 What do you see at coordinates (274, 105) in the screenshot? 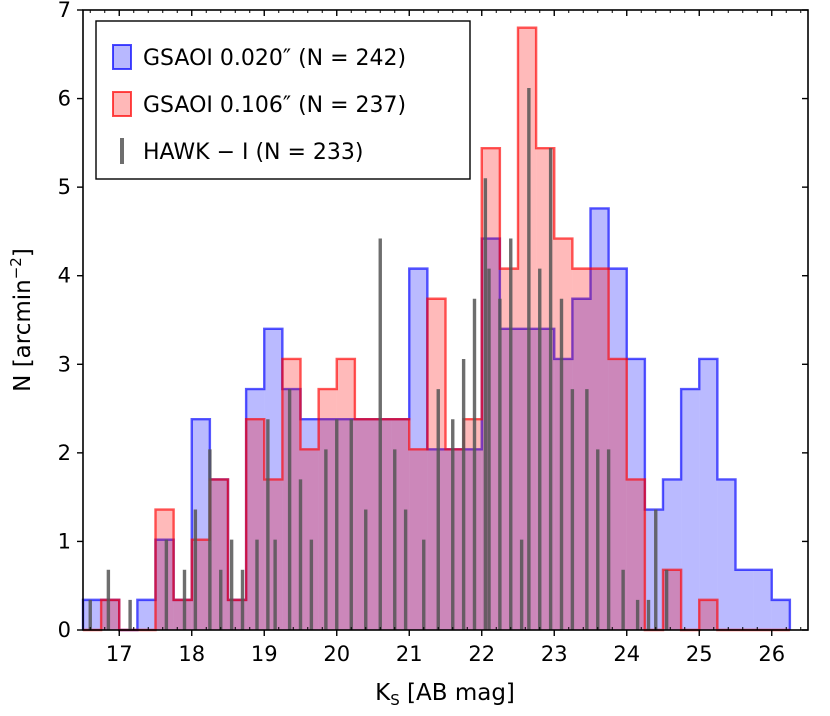
I see `legend-label-gsaoi-106: GSAOI 0.106″ (N = 237)` at bounding box center [274, 105].